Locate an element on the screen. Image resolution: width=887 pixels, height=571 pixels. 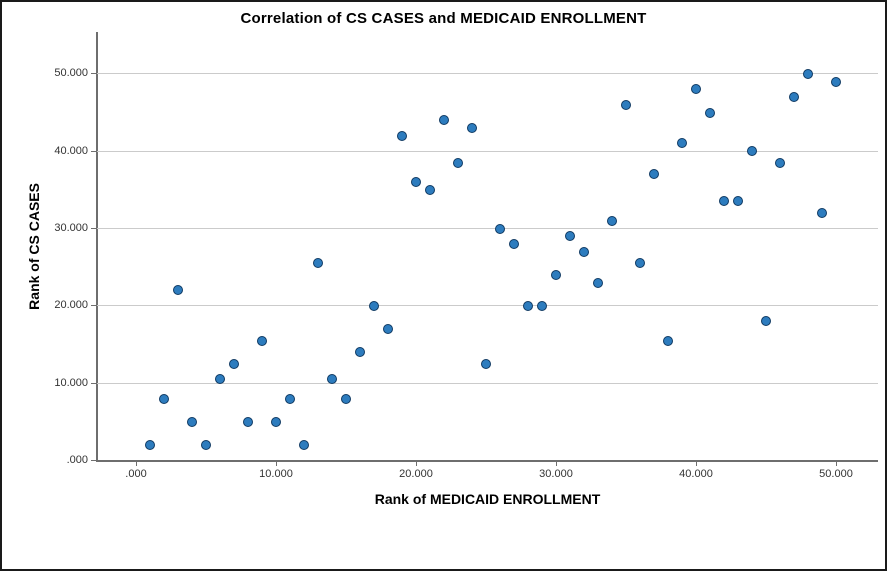
x-axis-title: Rank of MEDICAID ENROLLMENT is located at coordinates (487, 499).